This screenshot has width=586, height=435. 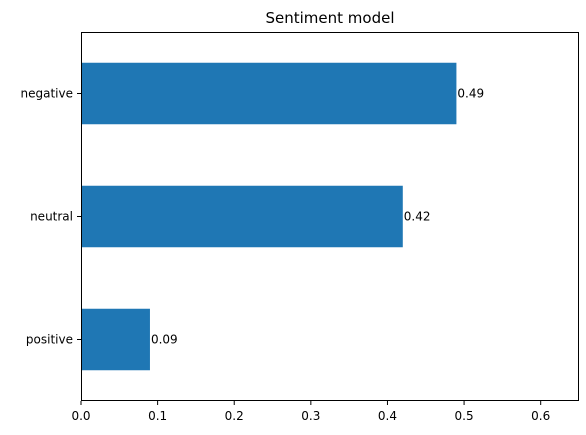 I want to click on bar-positive, so click(x=115, y=339).